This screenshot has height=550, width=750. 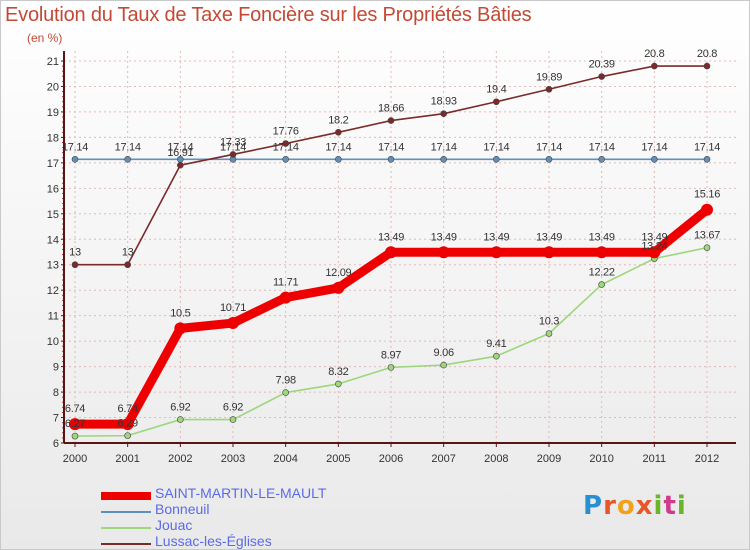 What do you see at coordinates (601, 459) in the screenshot?
I see `x-tick-label: 2010` at bounding box center [601, 459].